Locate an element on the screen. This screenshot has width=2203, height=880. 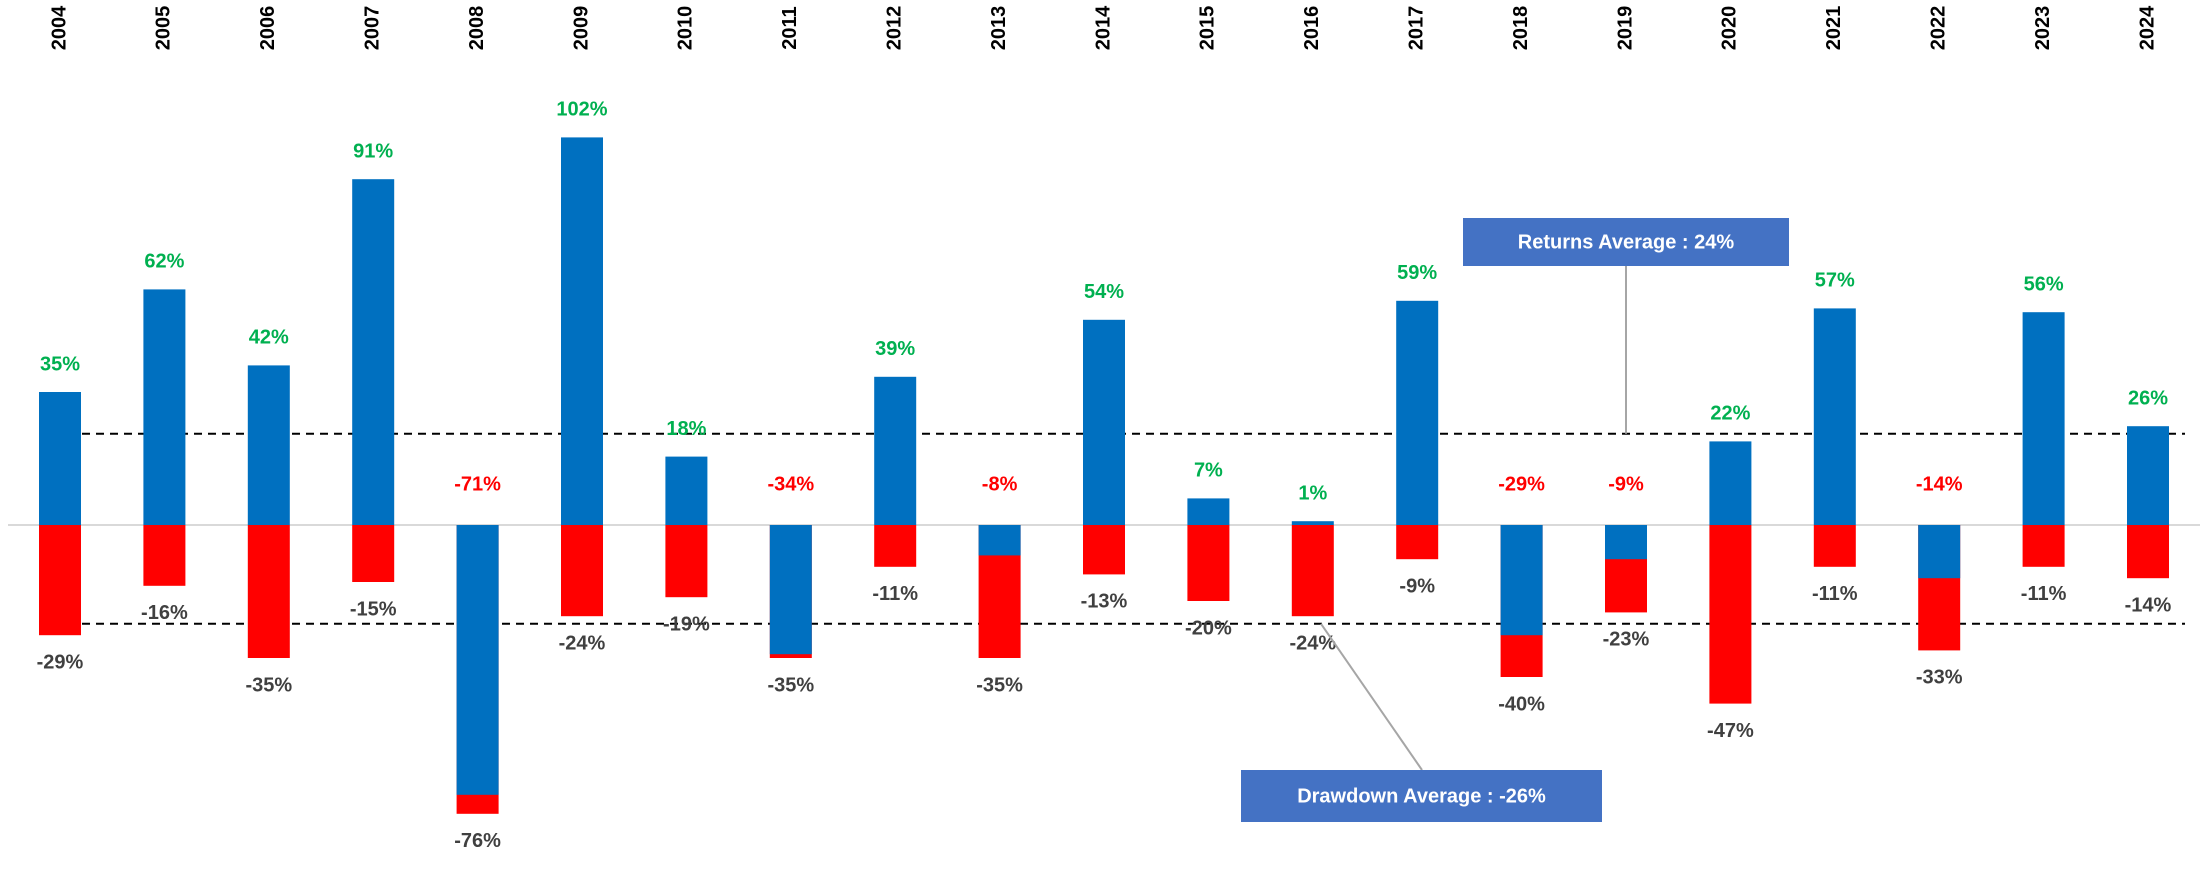
x-tick-label: 2017 is located at coordinates (1416, 28).